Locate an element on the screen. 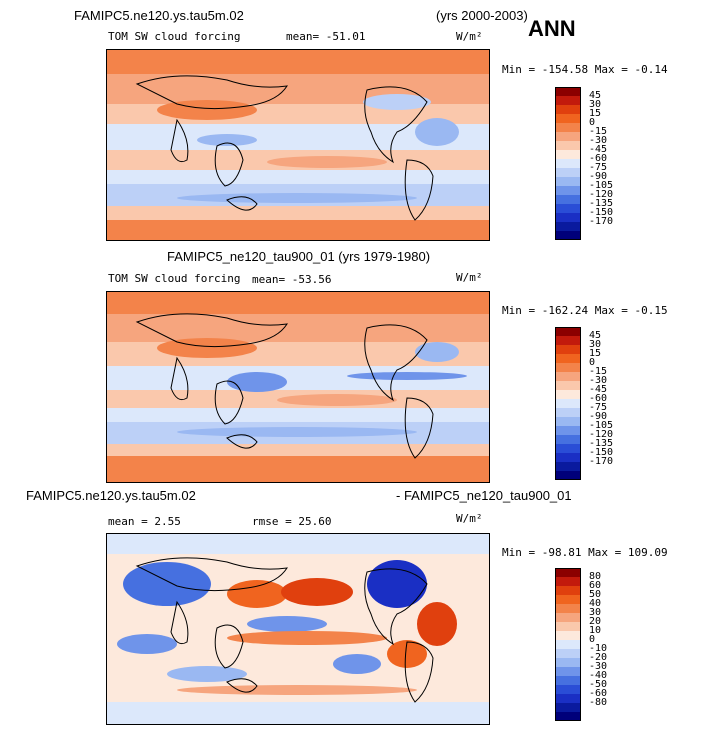 This screenshot has width=712, height=732. panel3-colorbar-label: 50 is located at coordinates (595, 594).